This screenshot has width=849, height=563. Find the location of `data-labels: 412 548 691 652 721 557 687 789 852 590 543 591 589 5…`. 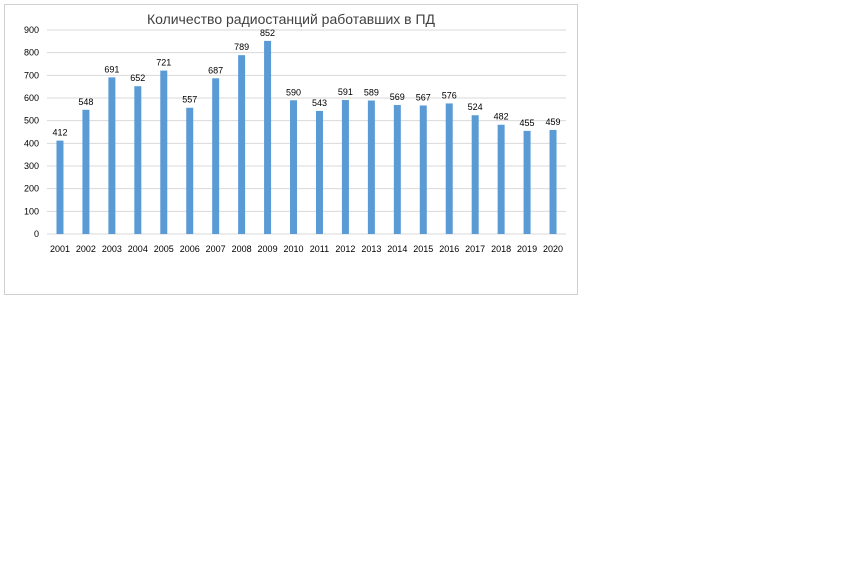

data-labels: 412 548 691 652 721 557 687 789 852 590 543 591 589 5… is located at coordinates (306, 83).